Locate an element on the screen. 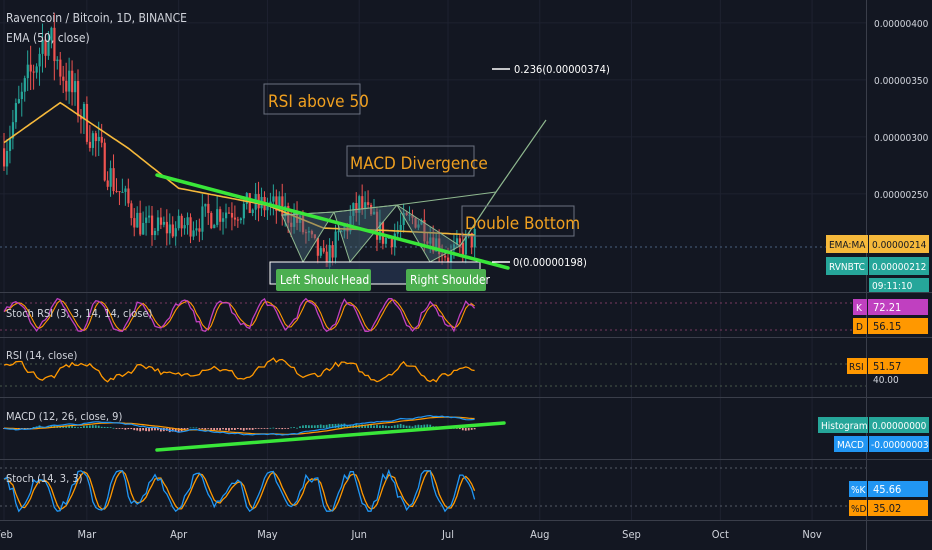 This screenshot has height=550, width=932. annotation-macd-divergence: MACD Divergence is located at coordinates (417, 161).